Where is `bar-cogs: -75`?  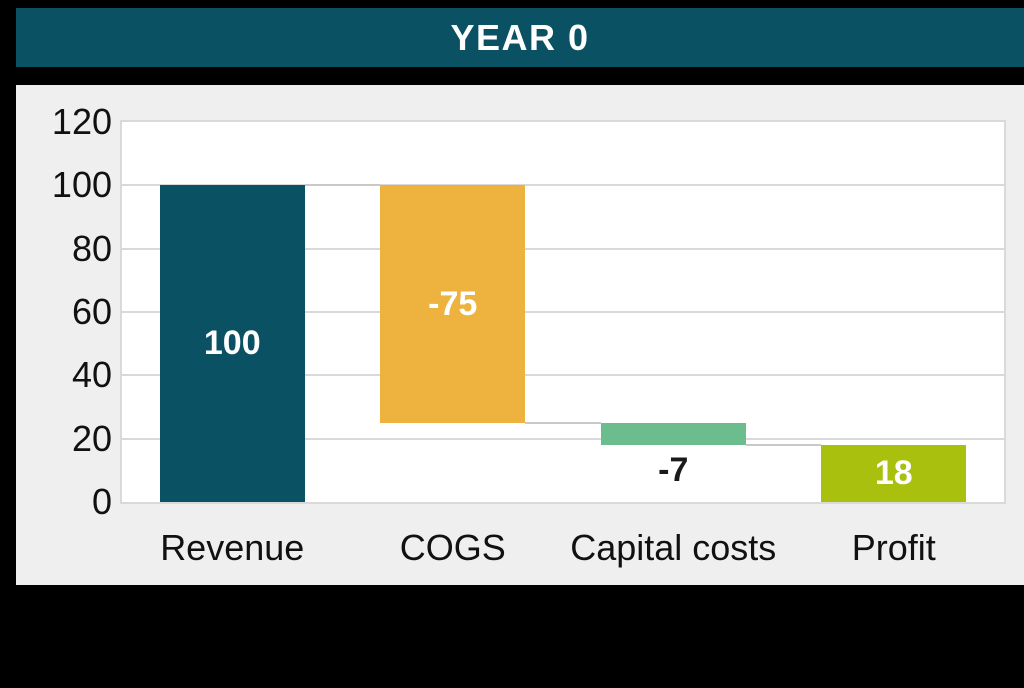 bar-cogs: -75 is located at coordinates (453, 304).